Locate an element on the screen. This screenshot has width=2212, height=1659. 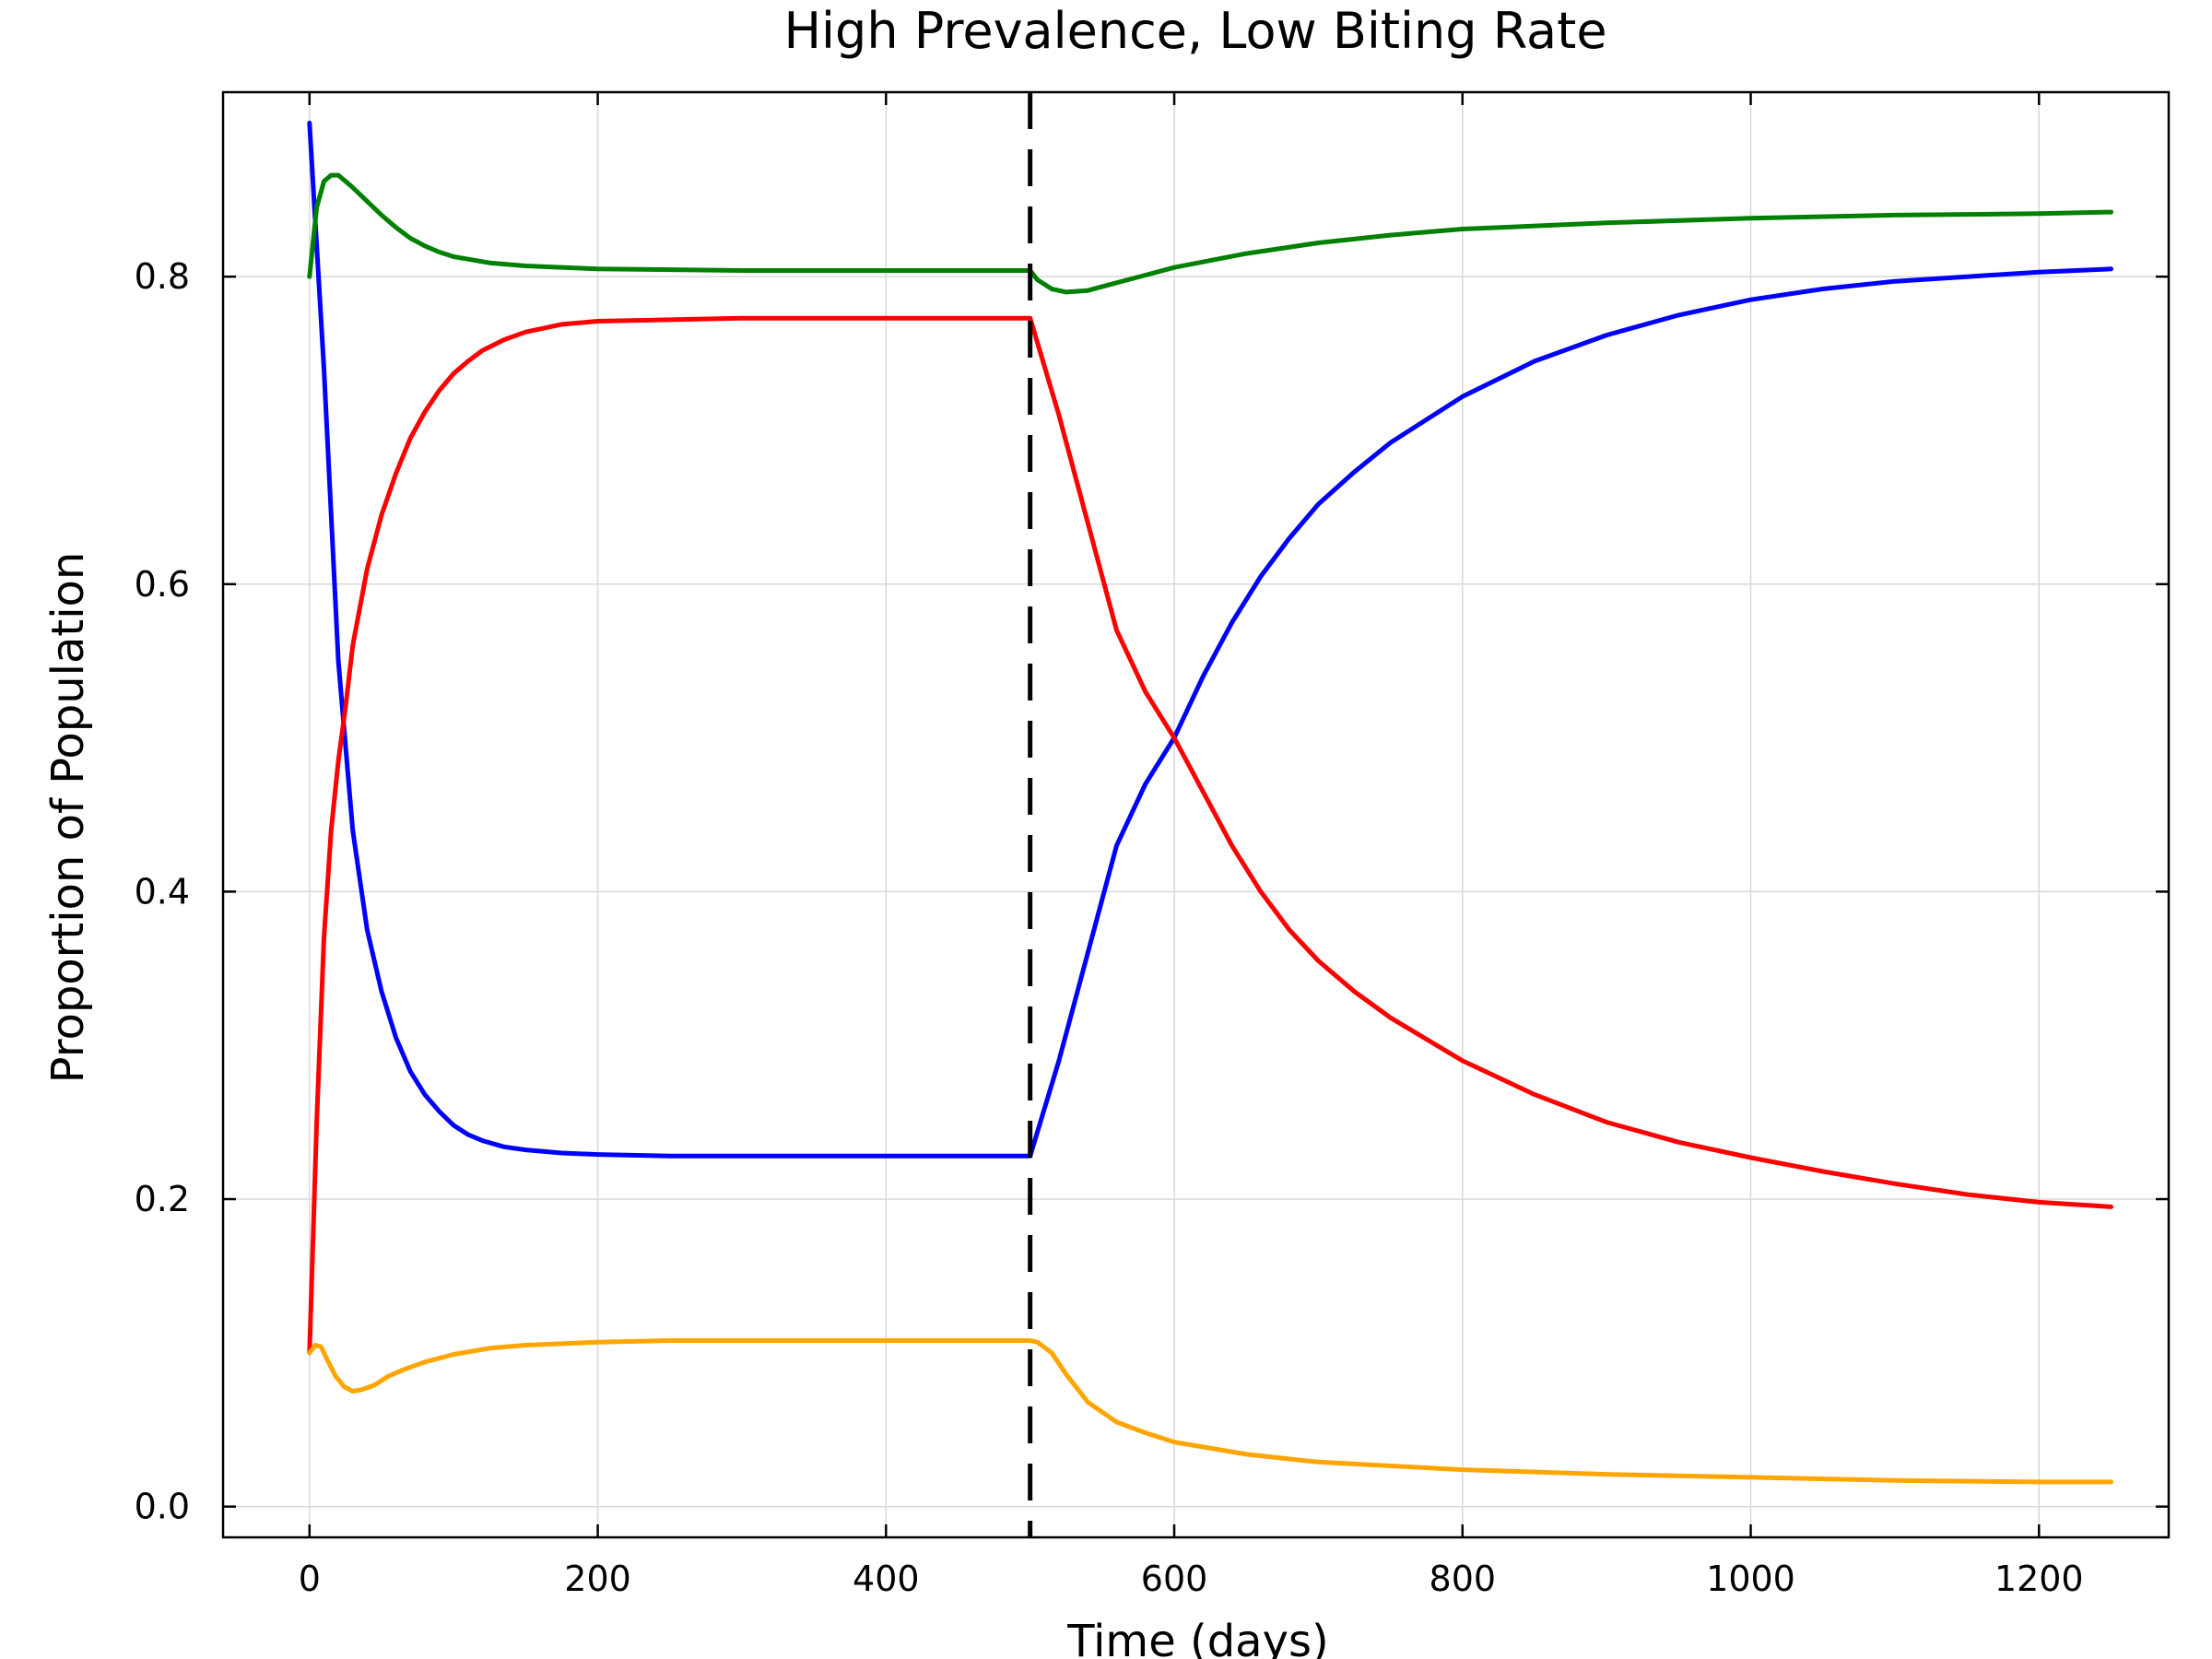
x-axis-label: Time (days) is located at coordinates (1197, 1637).